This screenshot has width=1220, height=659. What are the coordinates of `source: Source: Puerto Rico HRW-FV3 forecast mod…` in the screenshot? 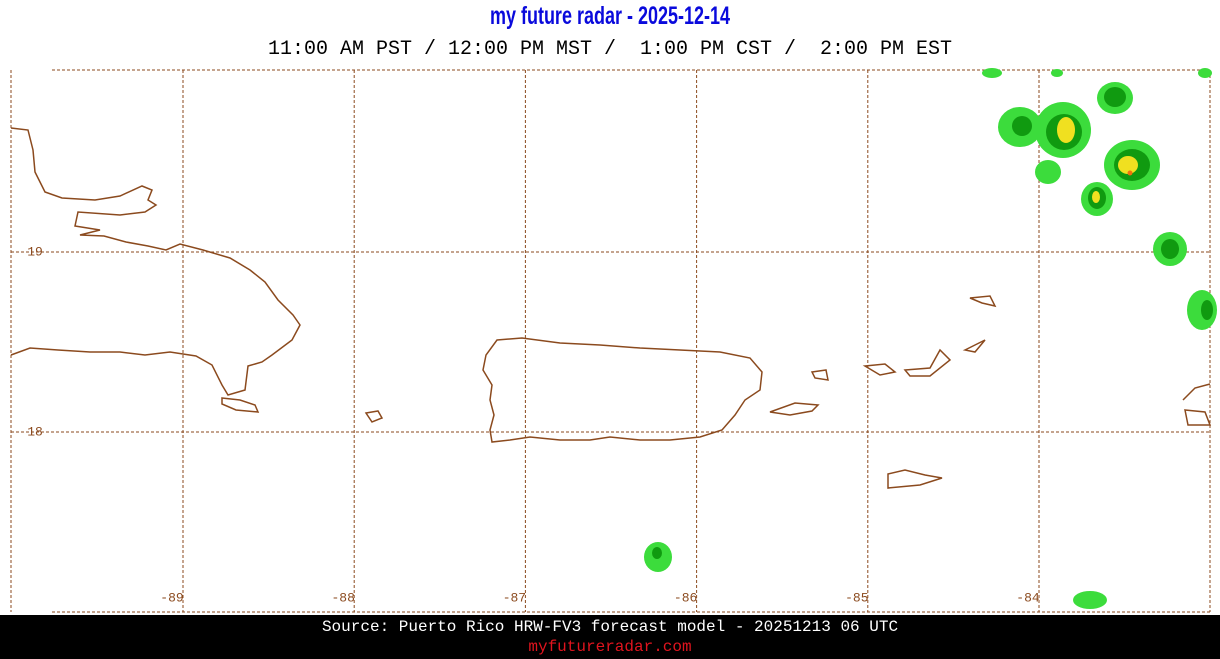 It's located at (610, 627).